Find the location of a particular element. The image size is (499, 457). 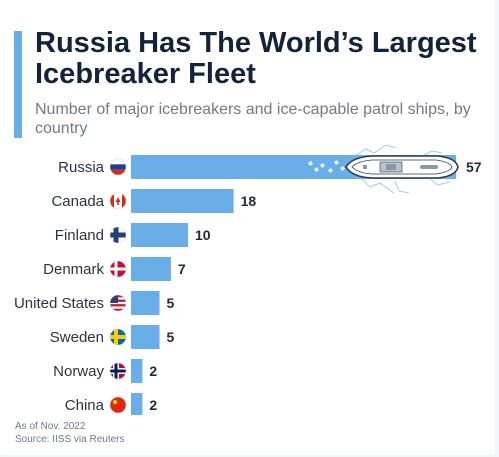

bar-row: Denmark 7 is located at coordinates (114, 269).